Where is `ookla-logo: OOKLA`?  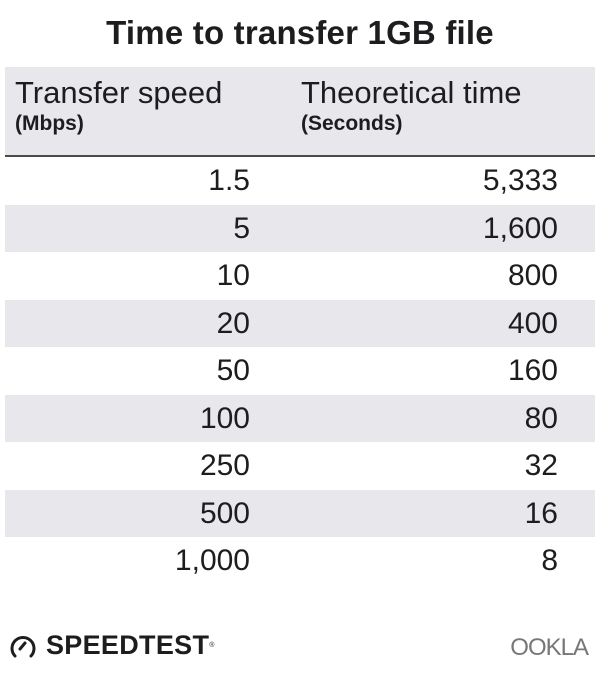
ookla-logo: OOKLA is located at coordinates (549, 647).